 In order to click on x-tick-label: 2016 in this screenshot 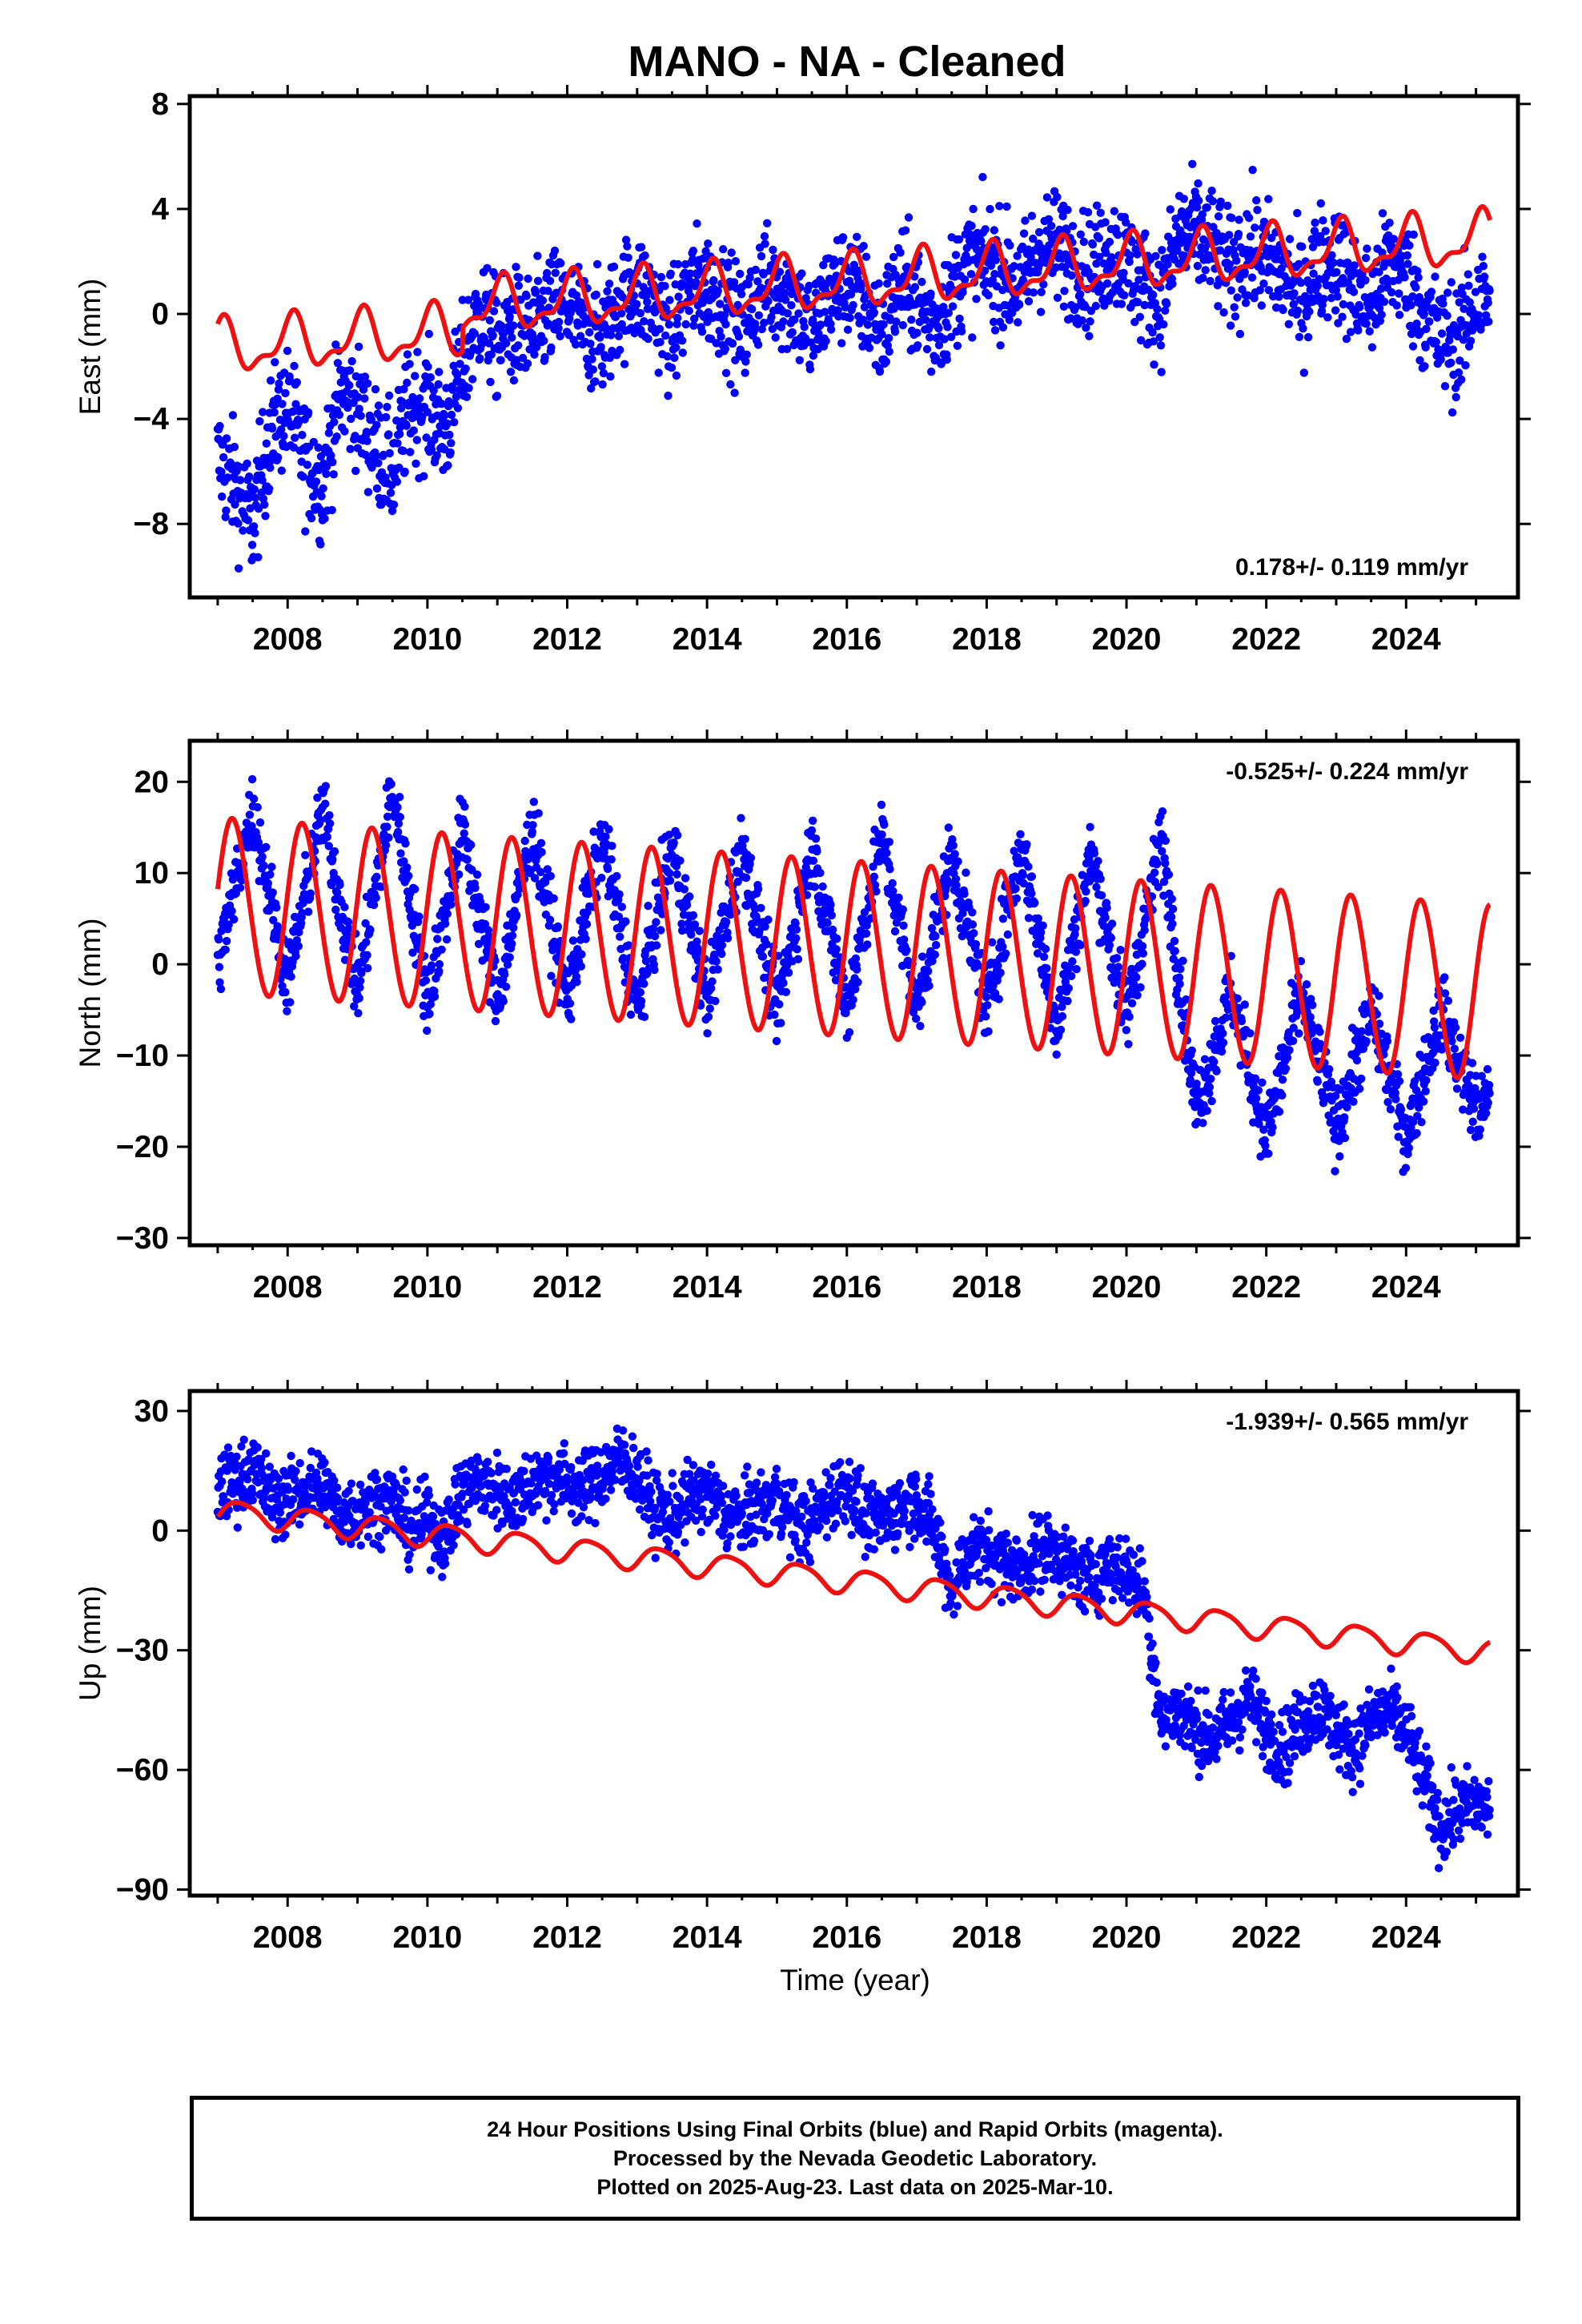, I will do `click(847, 639)`.